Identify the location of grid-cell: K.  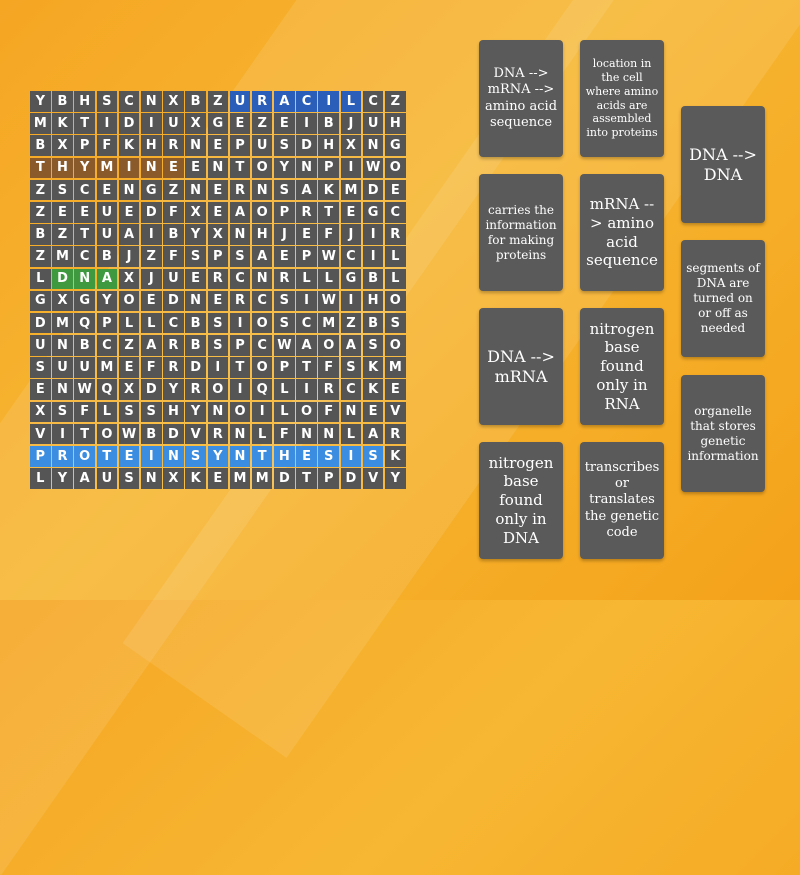
(329, 190).